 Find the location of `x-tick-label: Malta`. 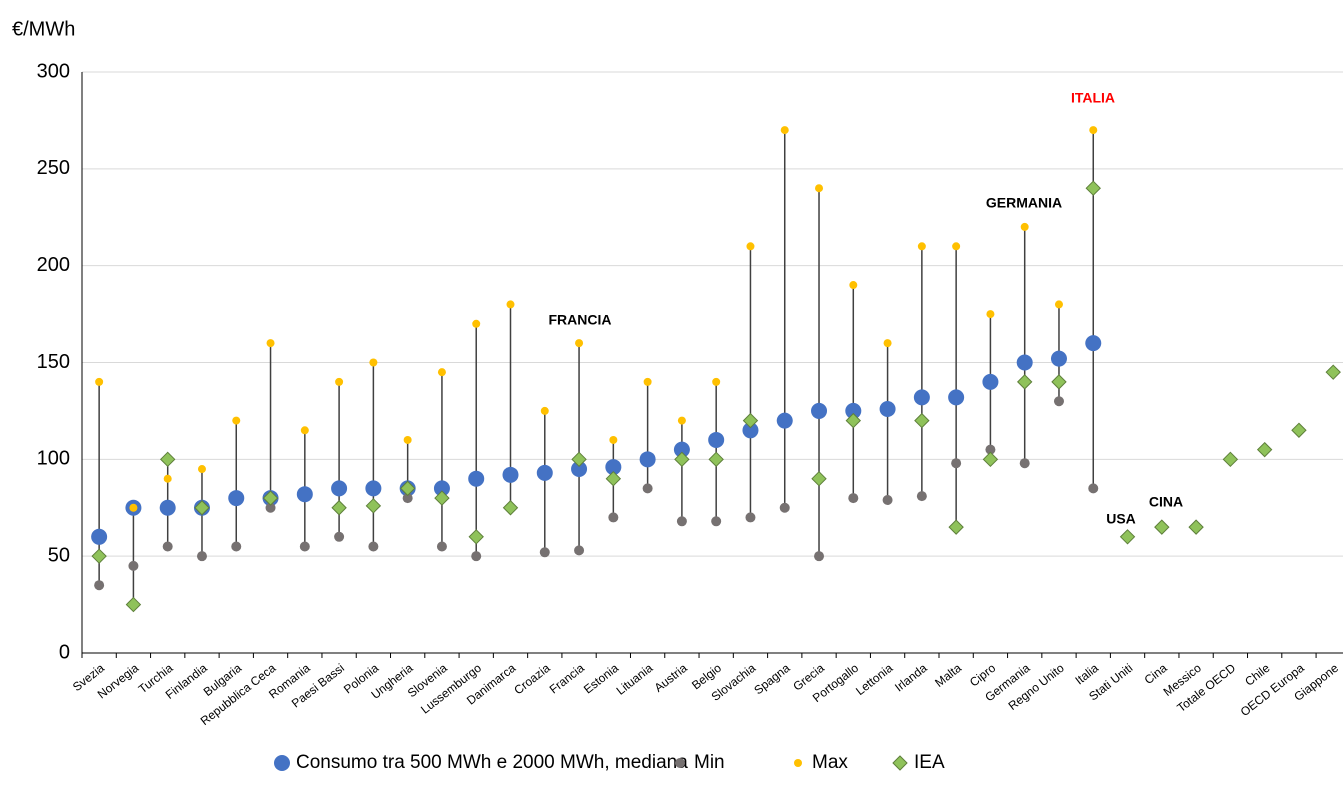

x-tick-label: Malta is located at coordinates (948, 675).